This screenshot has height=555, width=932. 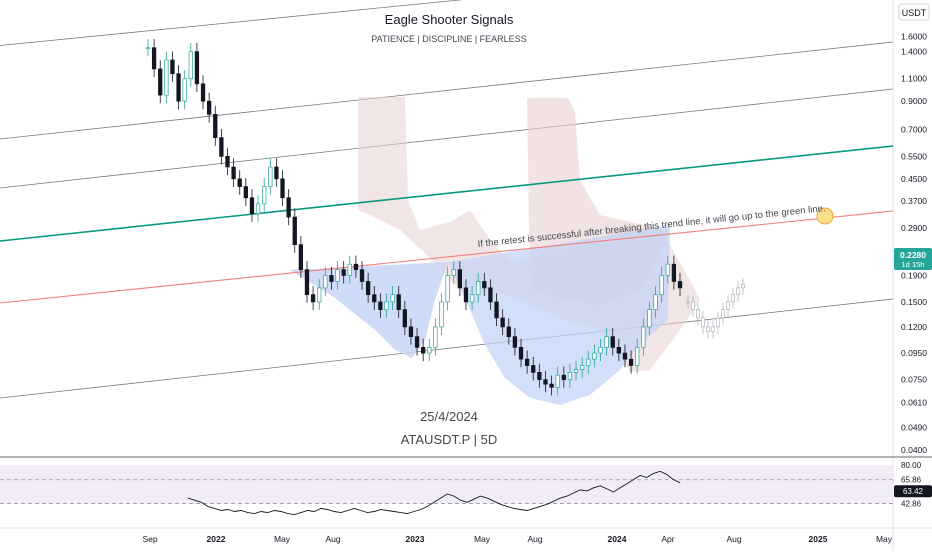 I want to click on chart-subtitle: PATIENCE | DISCIPLINE | FEARLESS, so click(x=448, y=39).